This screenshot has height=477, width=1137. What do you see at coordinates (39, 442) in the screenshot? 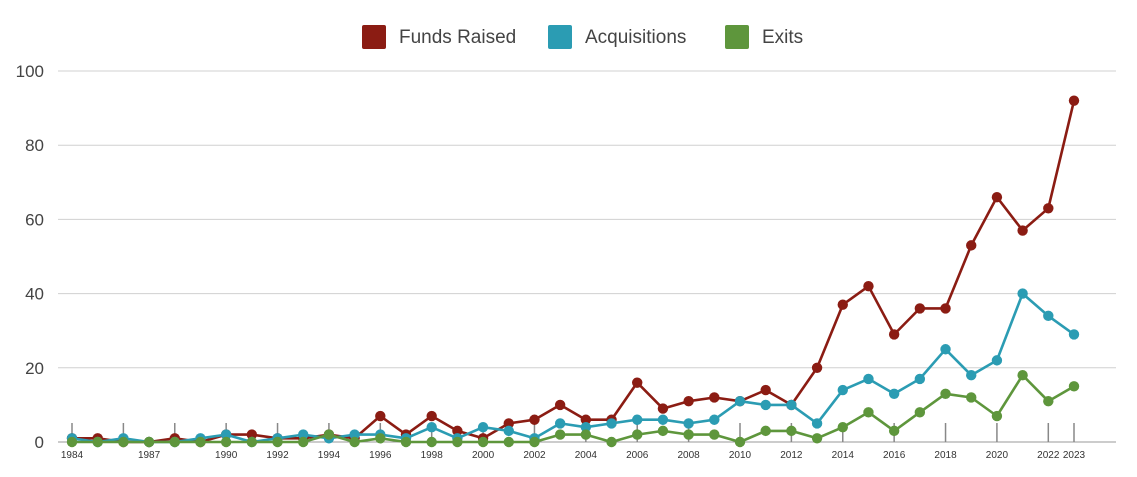
I see `y-tick-label: 0` at bounding box center [39, 442].